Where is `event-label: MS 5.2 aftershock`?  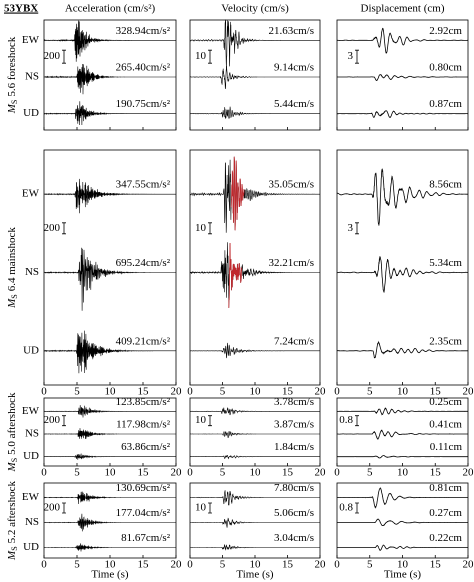 event-label: MS 5.2 aftershock is located at coordinates (12, 521).